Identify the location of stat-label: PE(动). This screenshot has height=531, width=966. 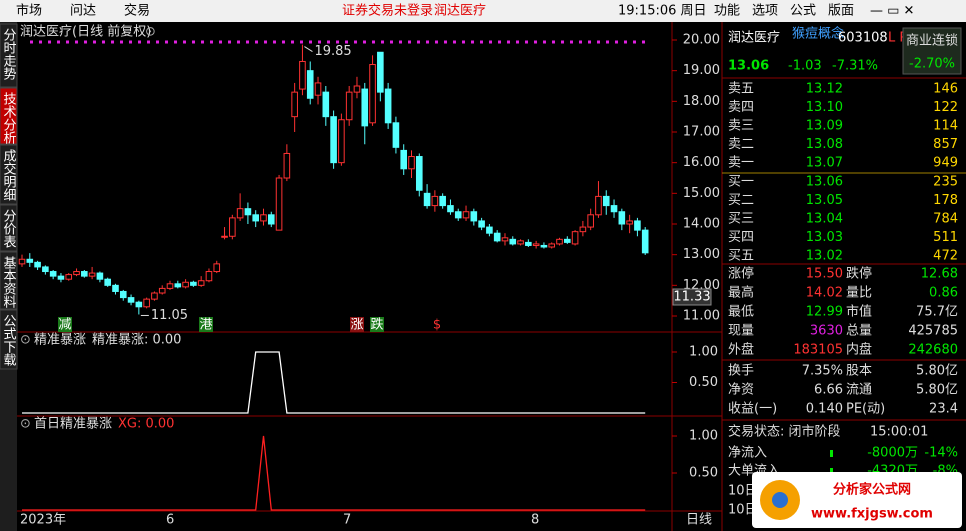
(865, 409).